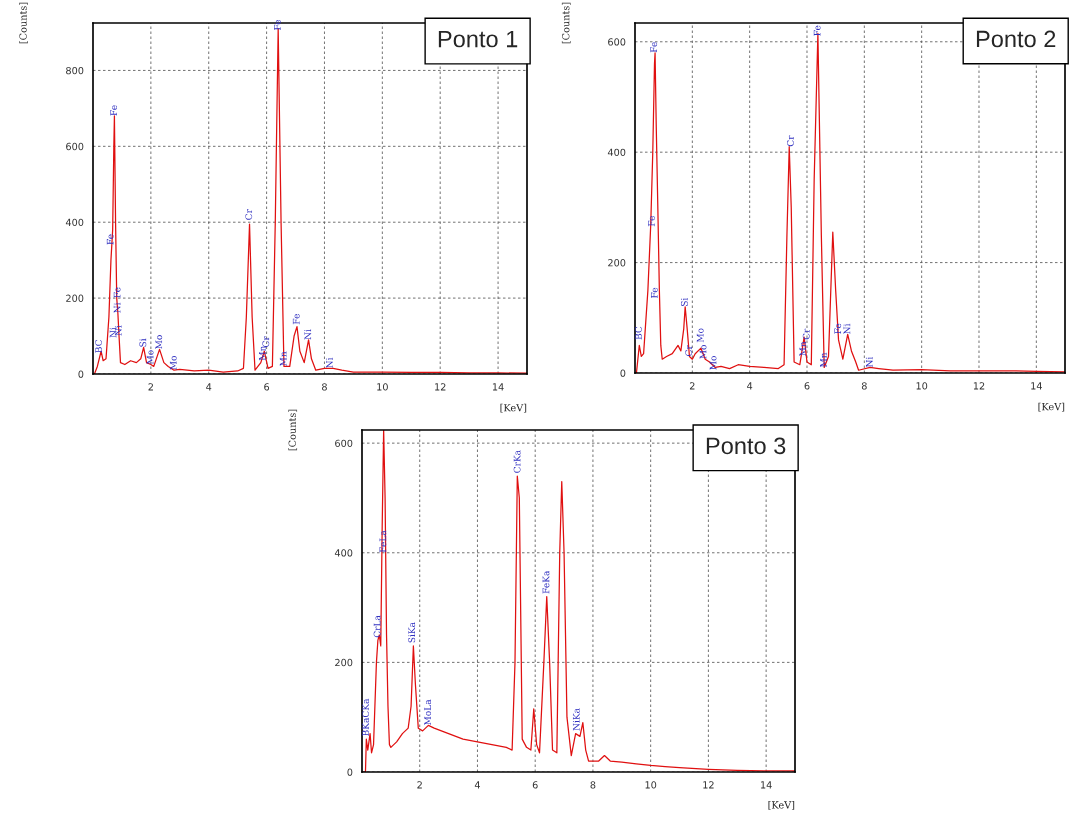  What do you see at coordinates (383, 541) in the screenshot?
I see `annotation: FeLa` at bounding box center [383, 541].